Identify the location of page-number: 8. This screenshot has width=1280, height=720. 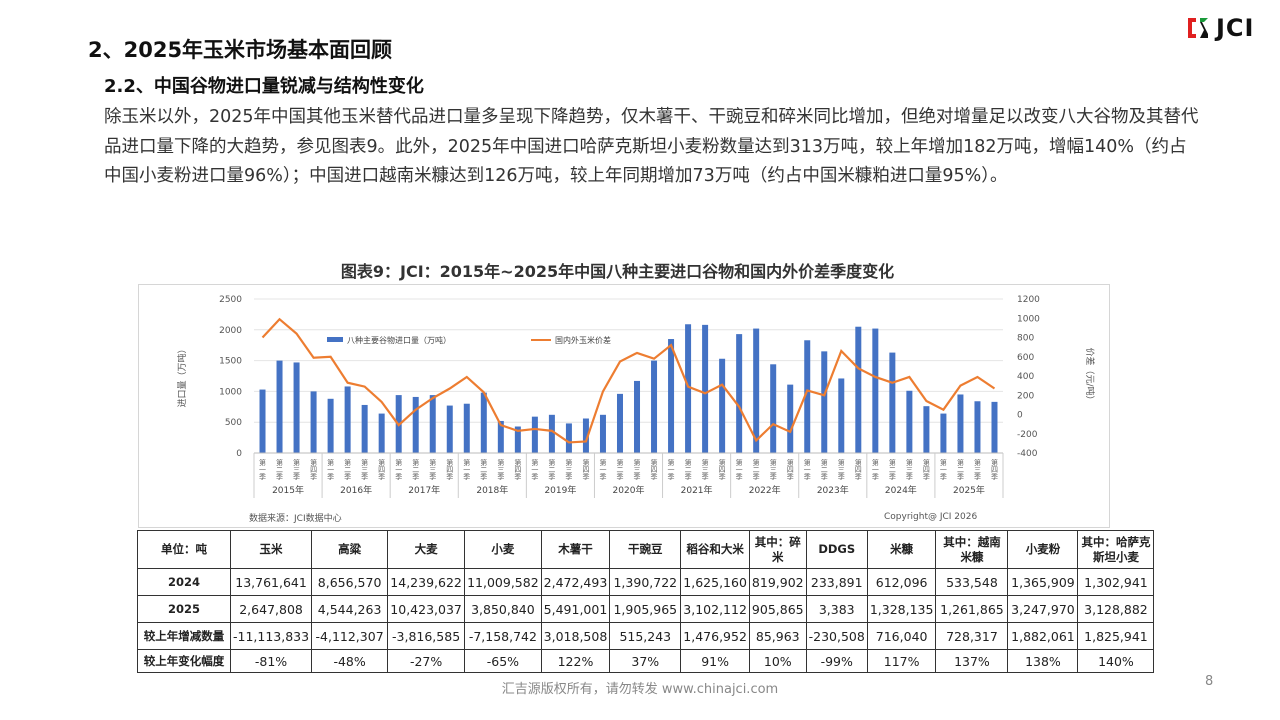
(1209, 681).